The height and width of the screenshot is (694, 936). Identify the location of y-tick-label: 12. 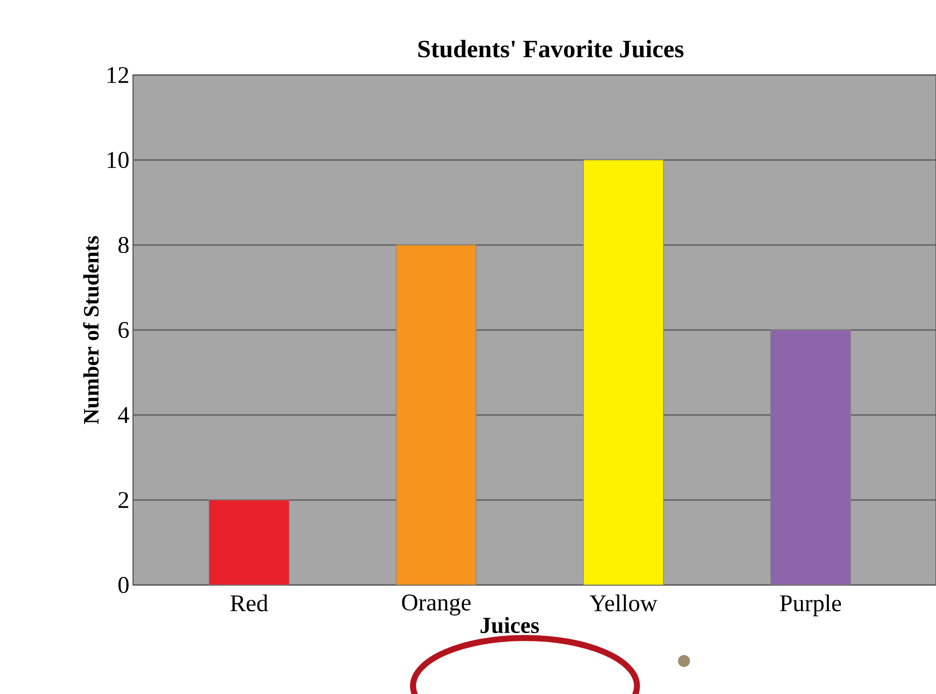
(118, 75).